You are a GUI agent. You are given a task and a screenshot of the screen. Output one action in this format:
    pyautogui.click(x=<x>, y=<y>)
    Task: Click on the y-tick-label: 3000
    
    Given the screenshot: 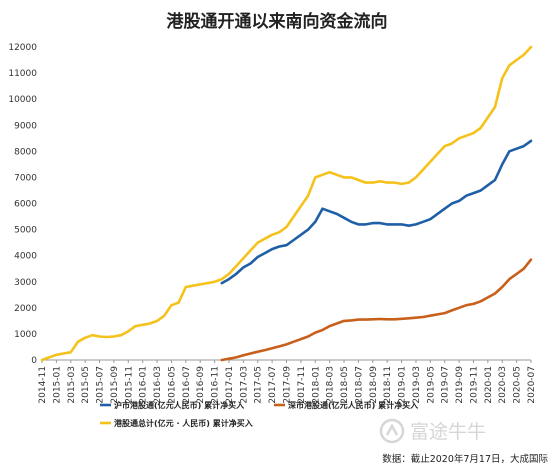 What is the action you would take?
    pyautogui.click(x=25, y=283)
    